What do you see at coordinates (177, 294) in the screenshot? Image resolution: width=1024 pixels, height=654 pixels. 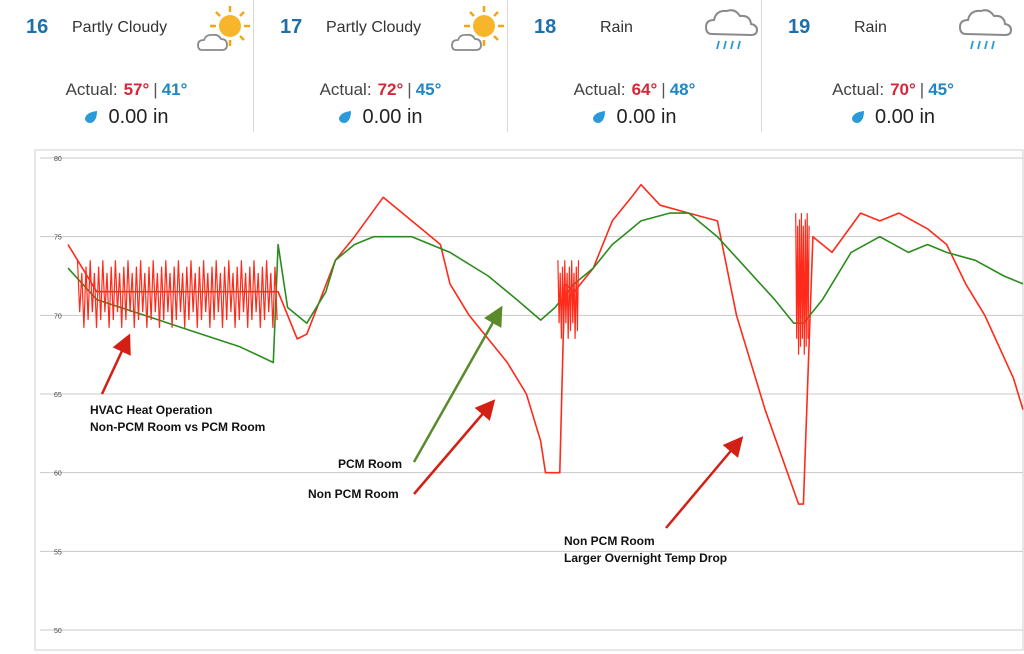 I see `hvac-cycling-day16` at bounding box center [177, 294].